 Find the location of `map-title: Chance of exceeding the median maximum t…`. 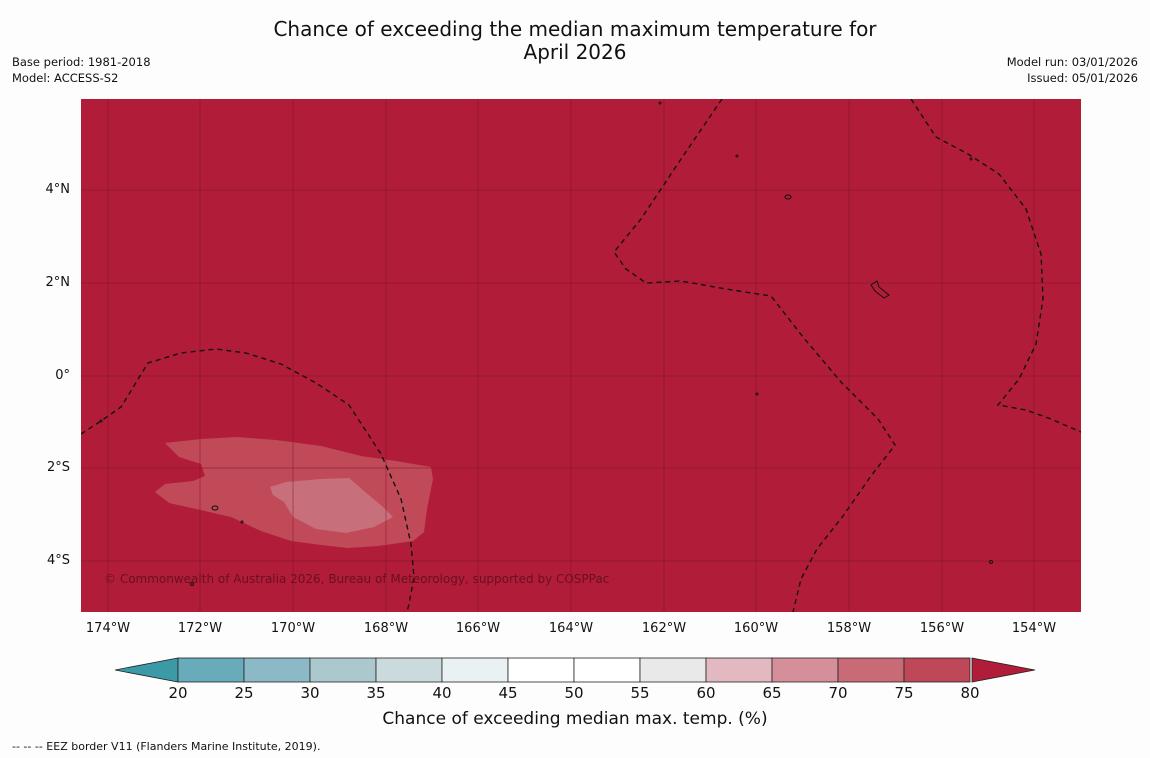

map-title: Chance of exceeding the median maximum t… is located at coordinates (575, 41).